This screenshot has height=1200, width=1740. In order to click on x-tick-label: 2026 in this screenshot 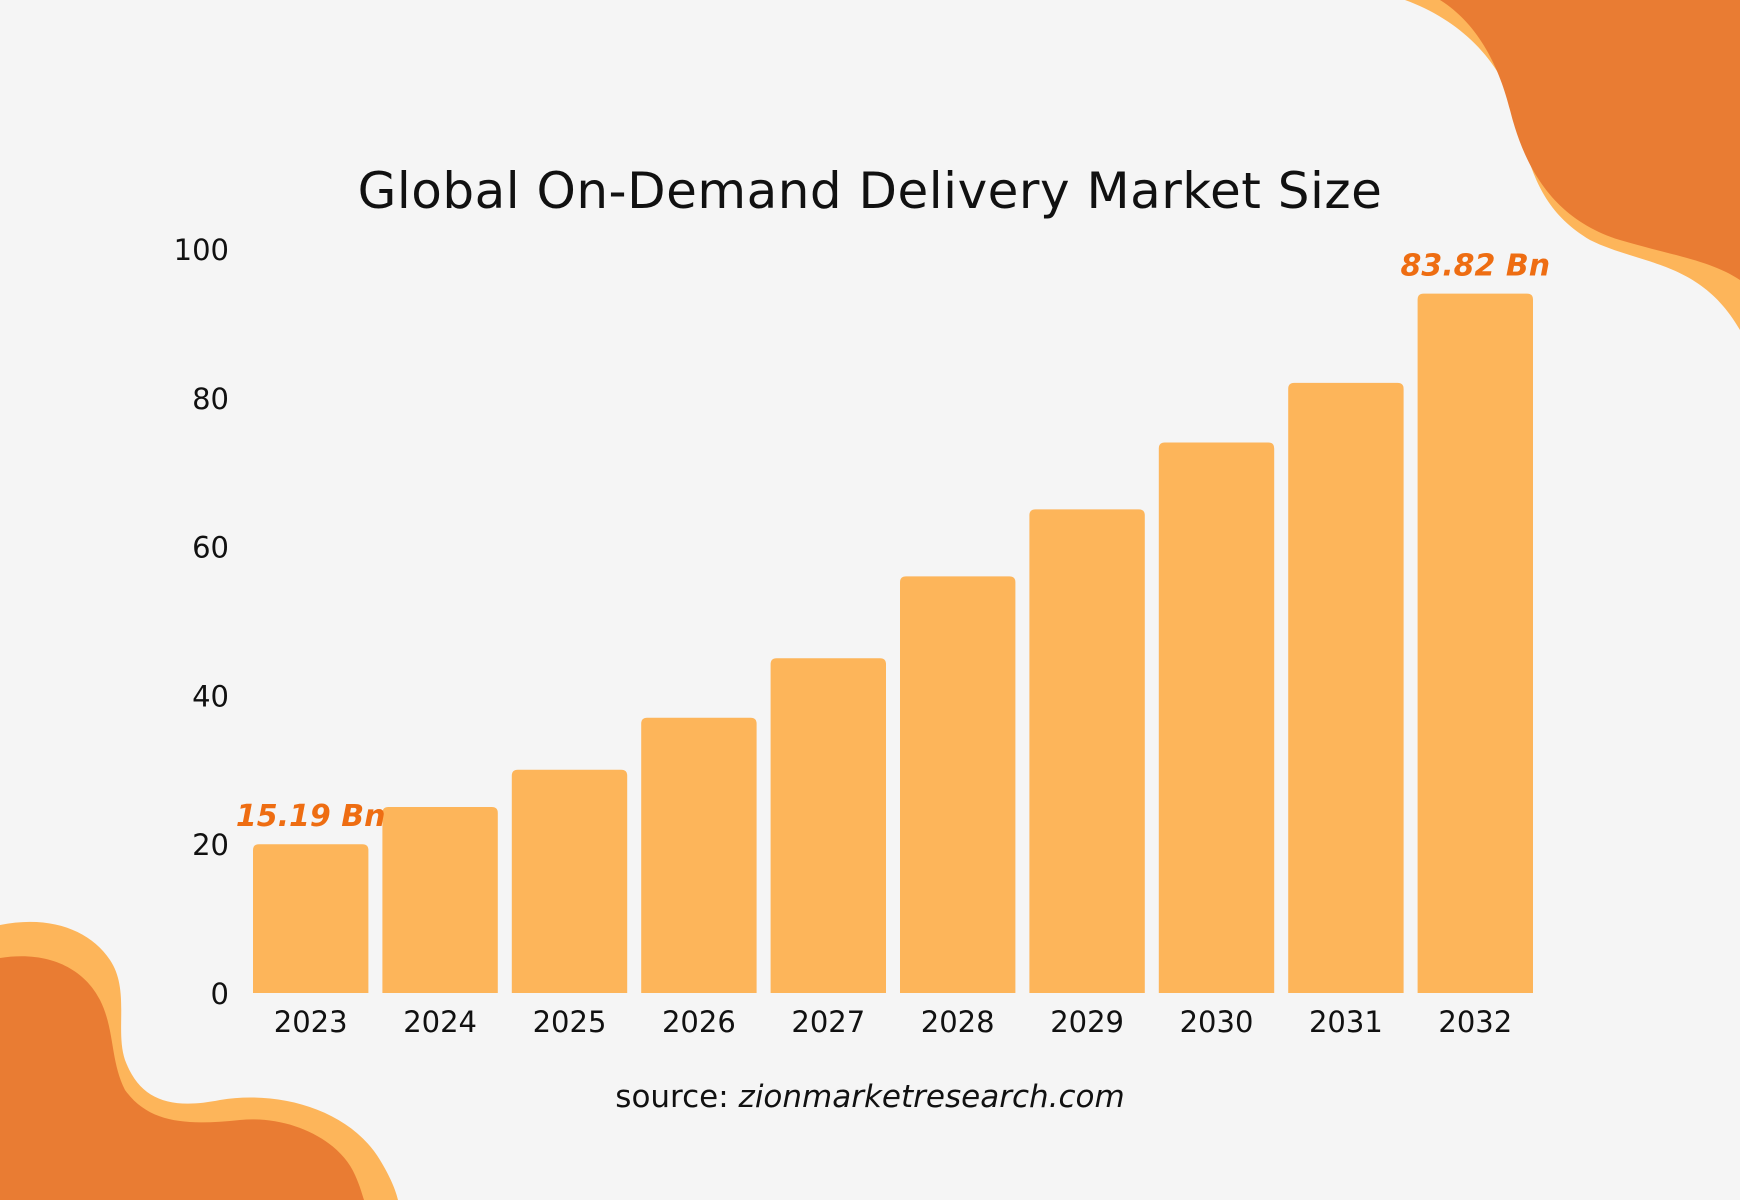, I will do `click(699, 1022)`.